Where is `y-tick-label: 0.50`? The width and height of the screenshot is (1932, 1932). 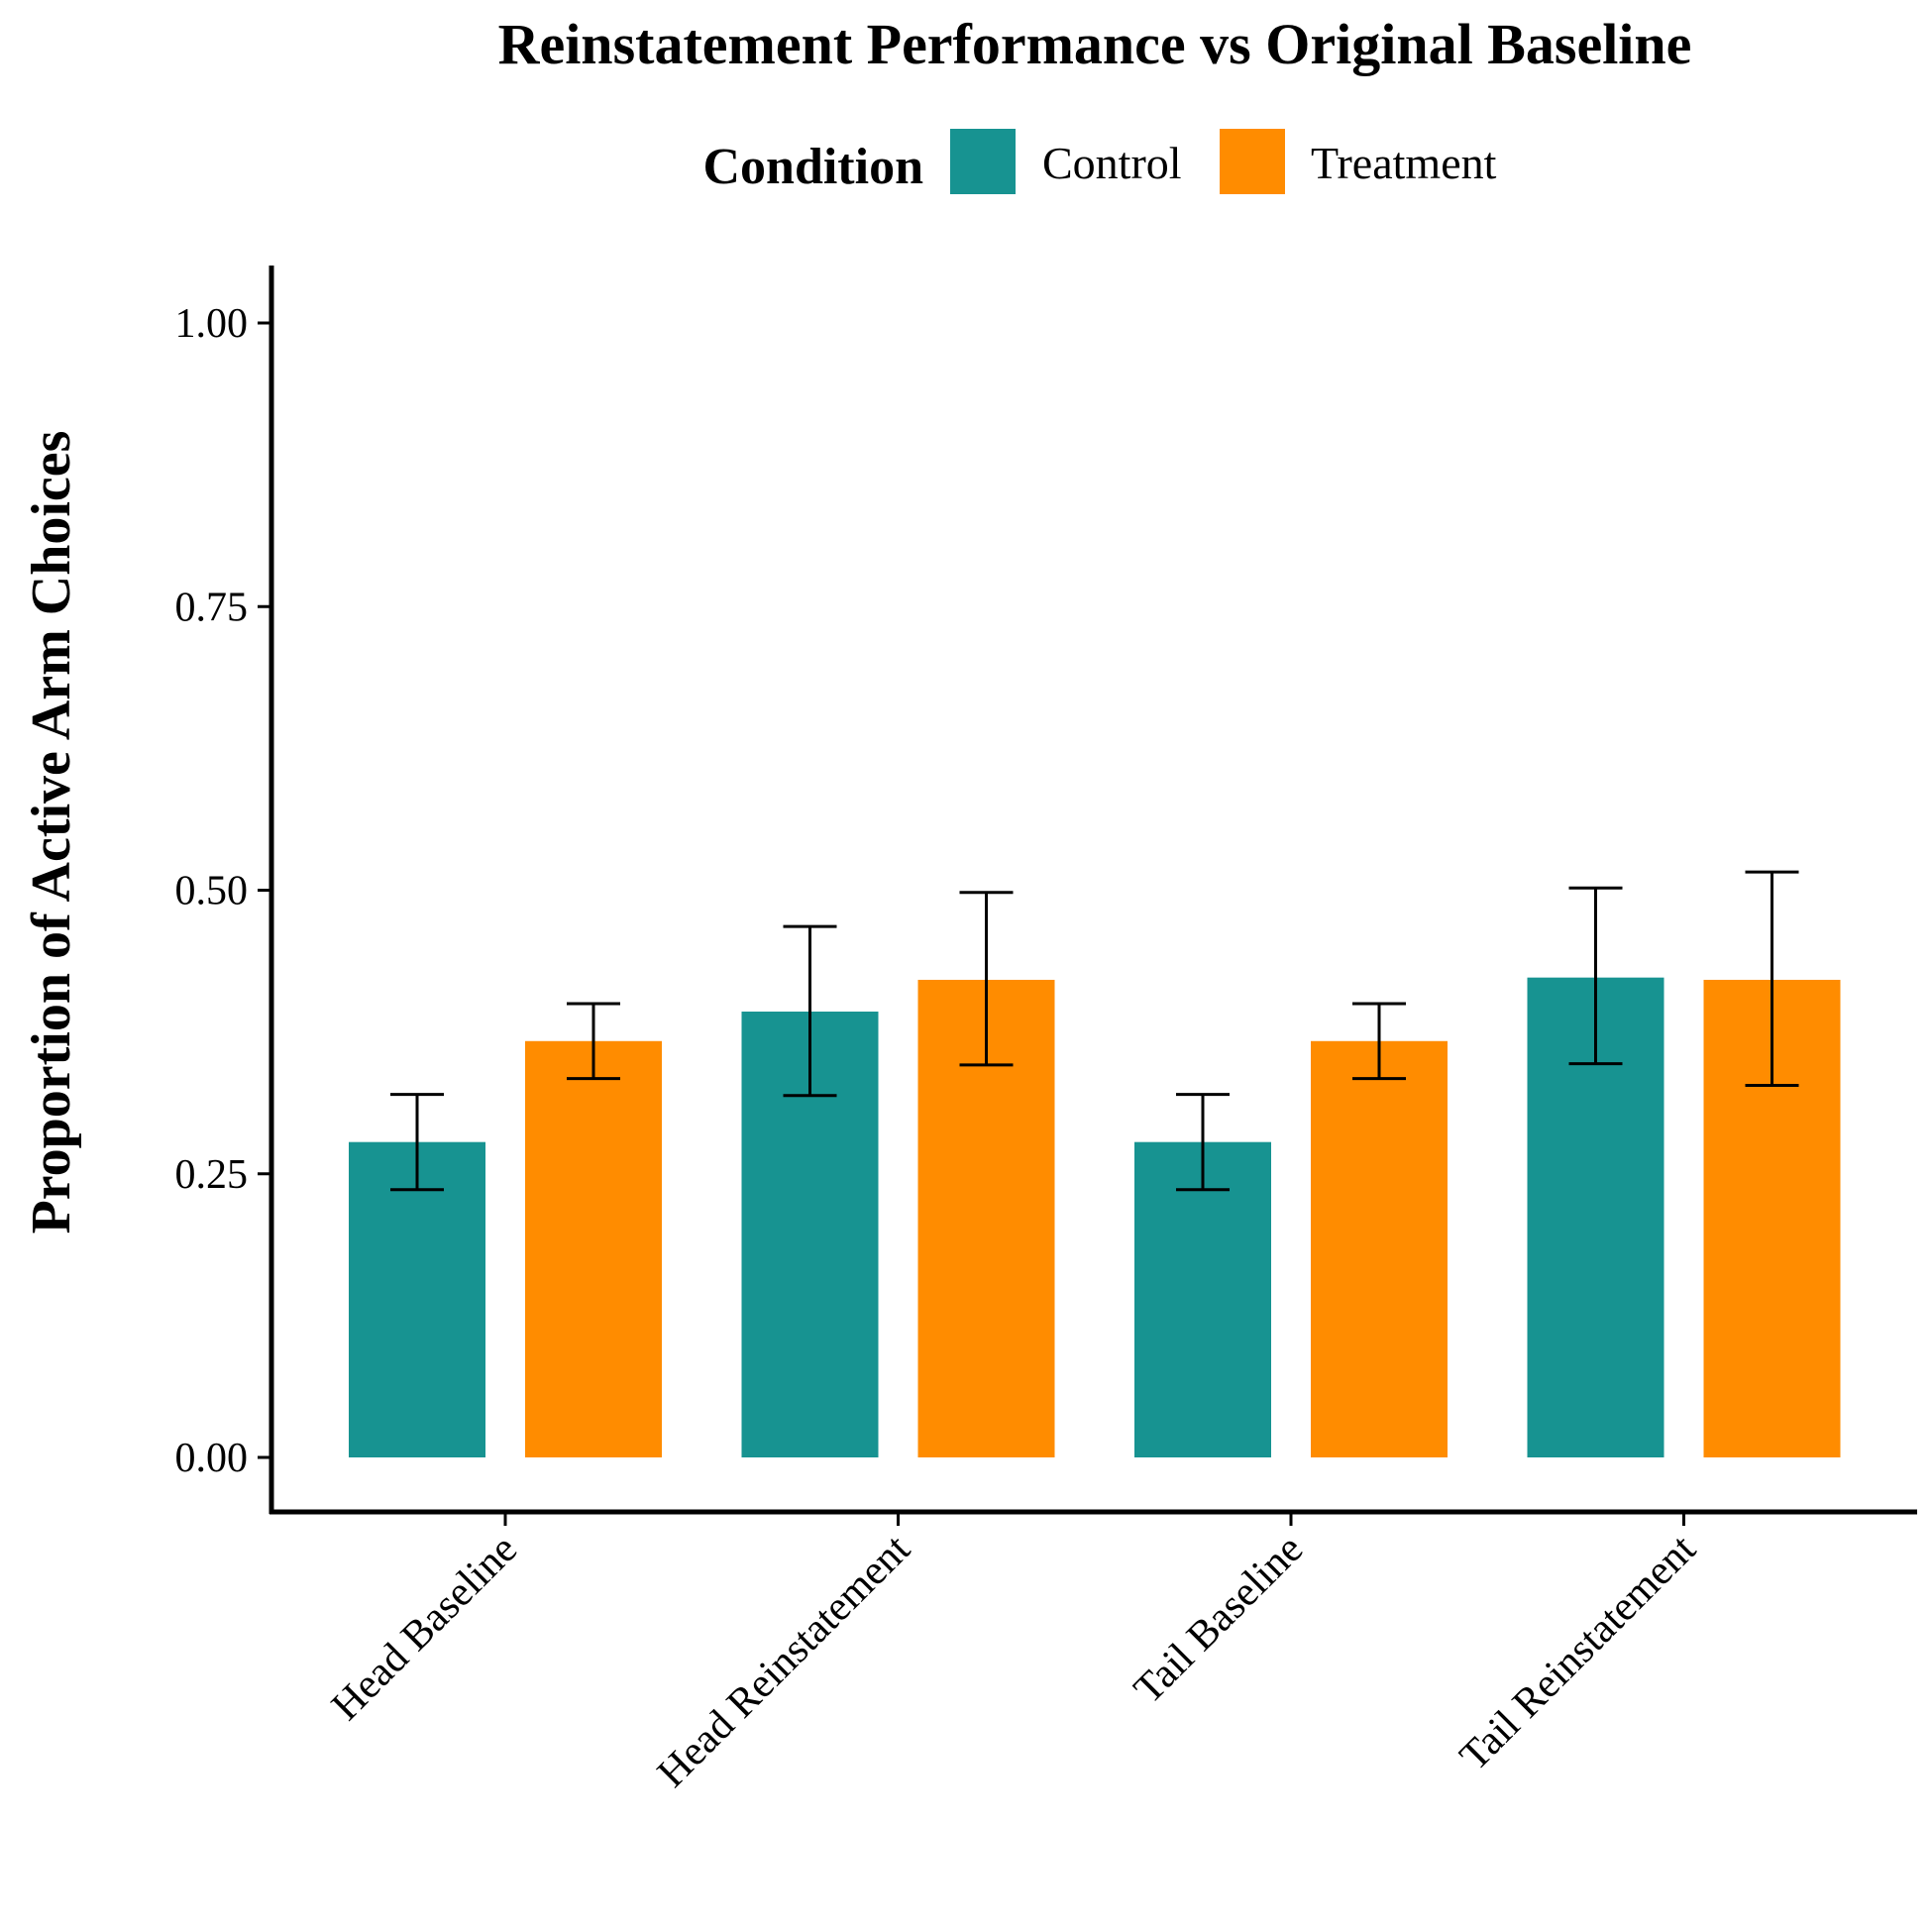
y-tick-label: 0.50 is located at coordinates (212, 891).